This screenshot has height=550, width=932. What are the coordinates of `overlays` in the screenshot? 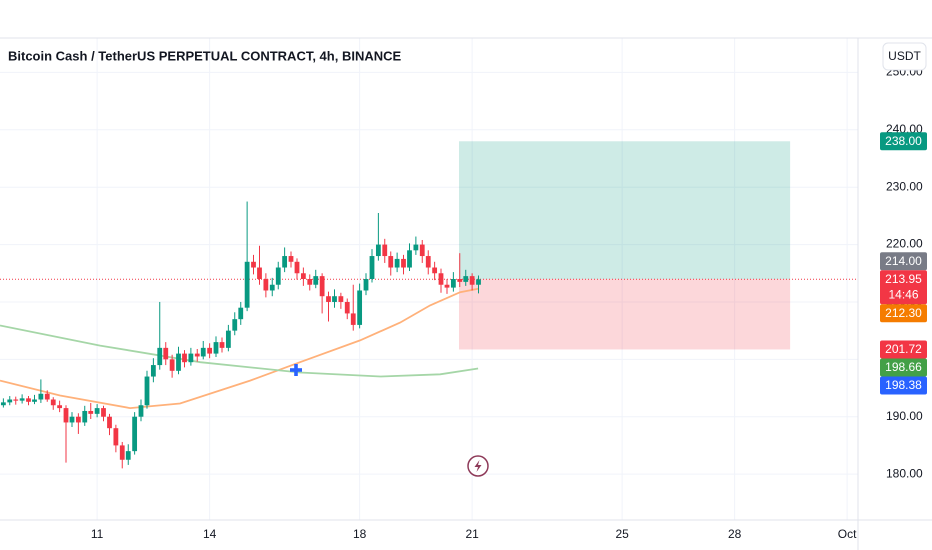 It's located at (389, 420).